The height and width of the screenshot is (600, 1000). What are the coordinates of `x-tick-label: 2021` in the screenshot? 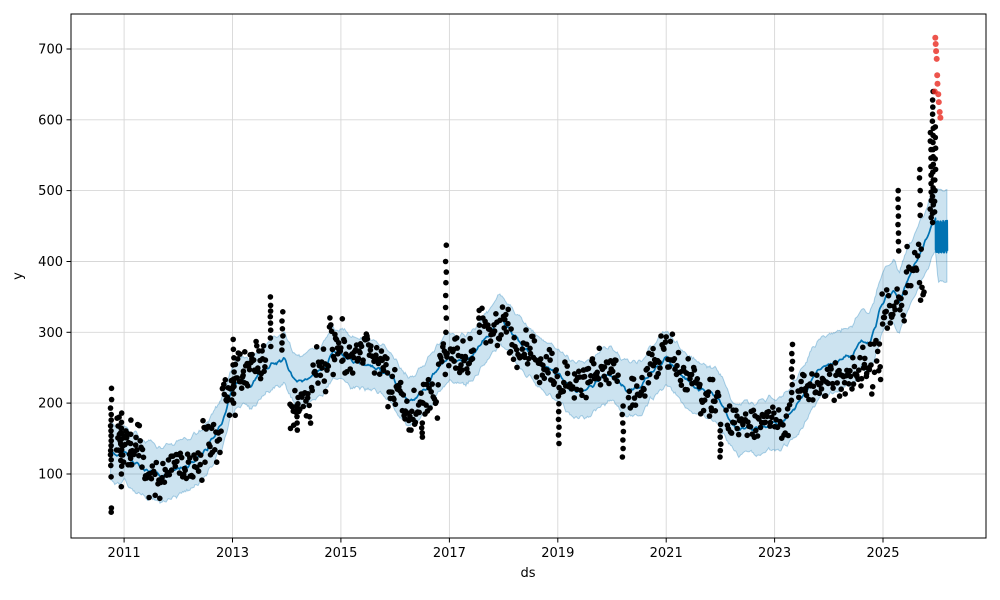 It's located at (666, 553).